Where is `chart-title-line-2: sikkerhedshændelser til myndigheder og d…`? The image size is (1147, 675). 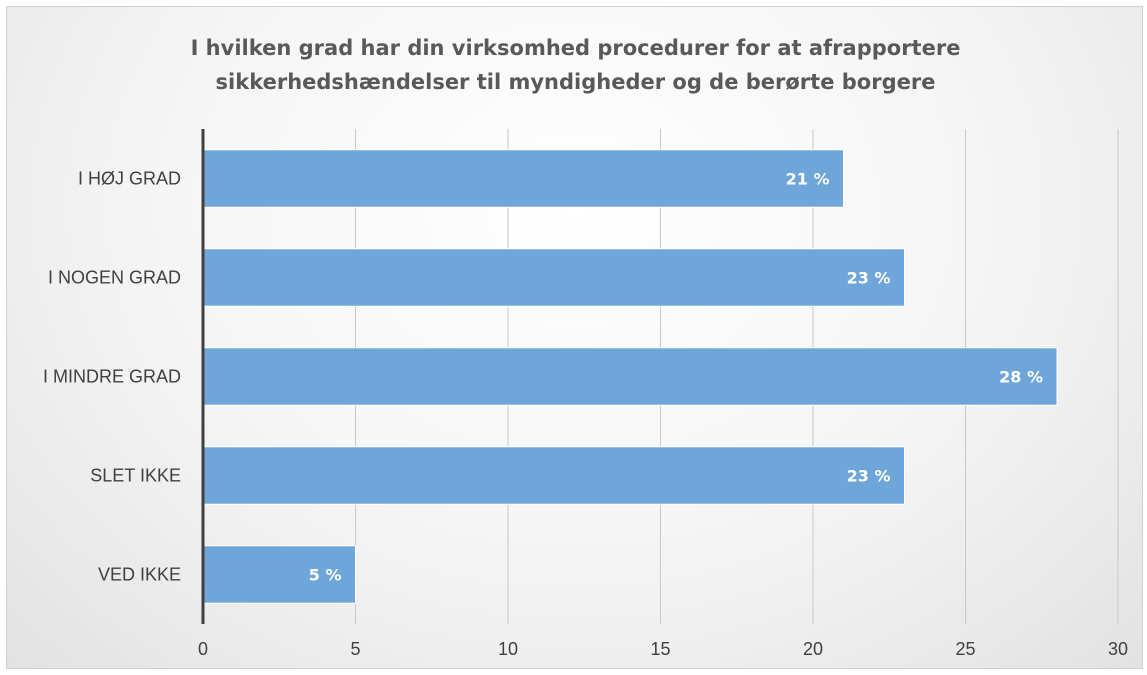
chart-title-line-2: sikkerhedshændelser til myndigheder og d… is located at coordinates (575, 82).